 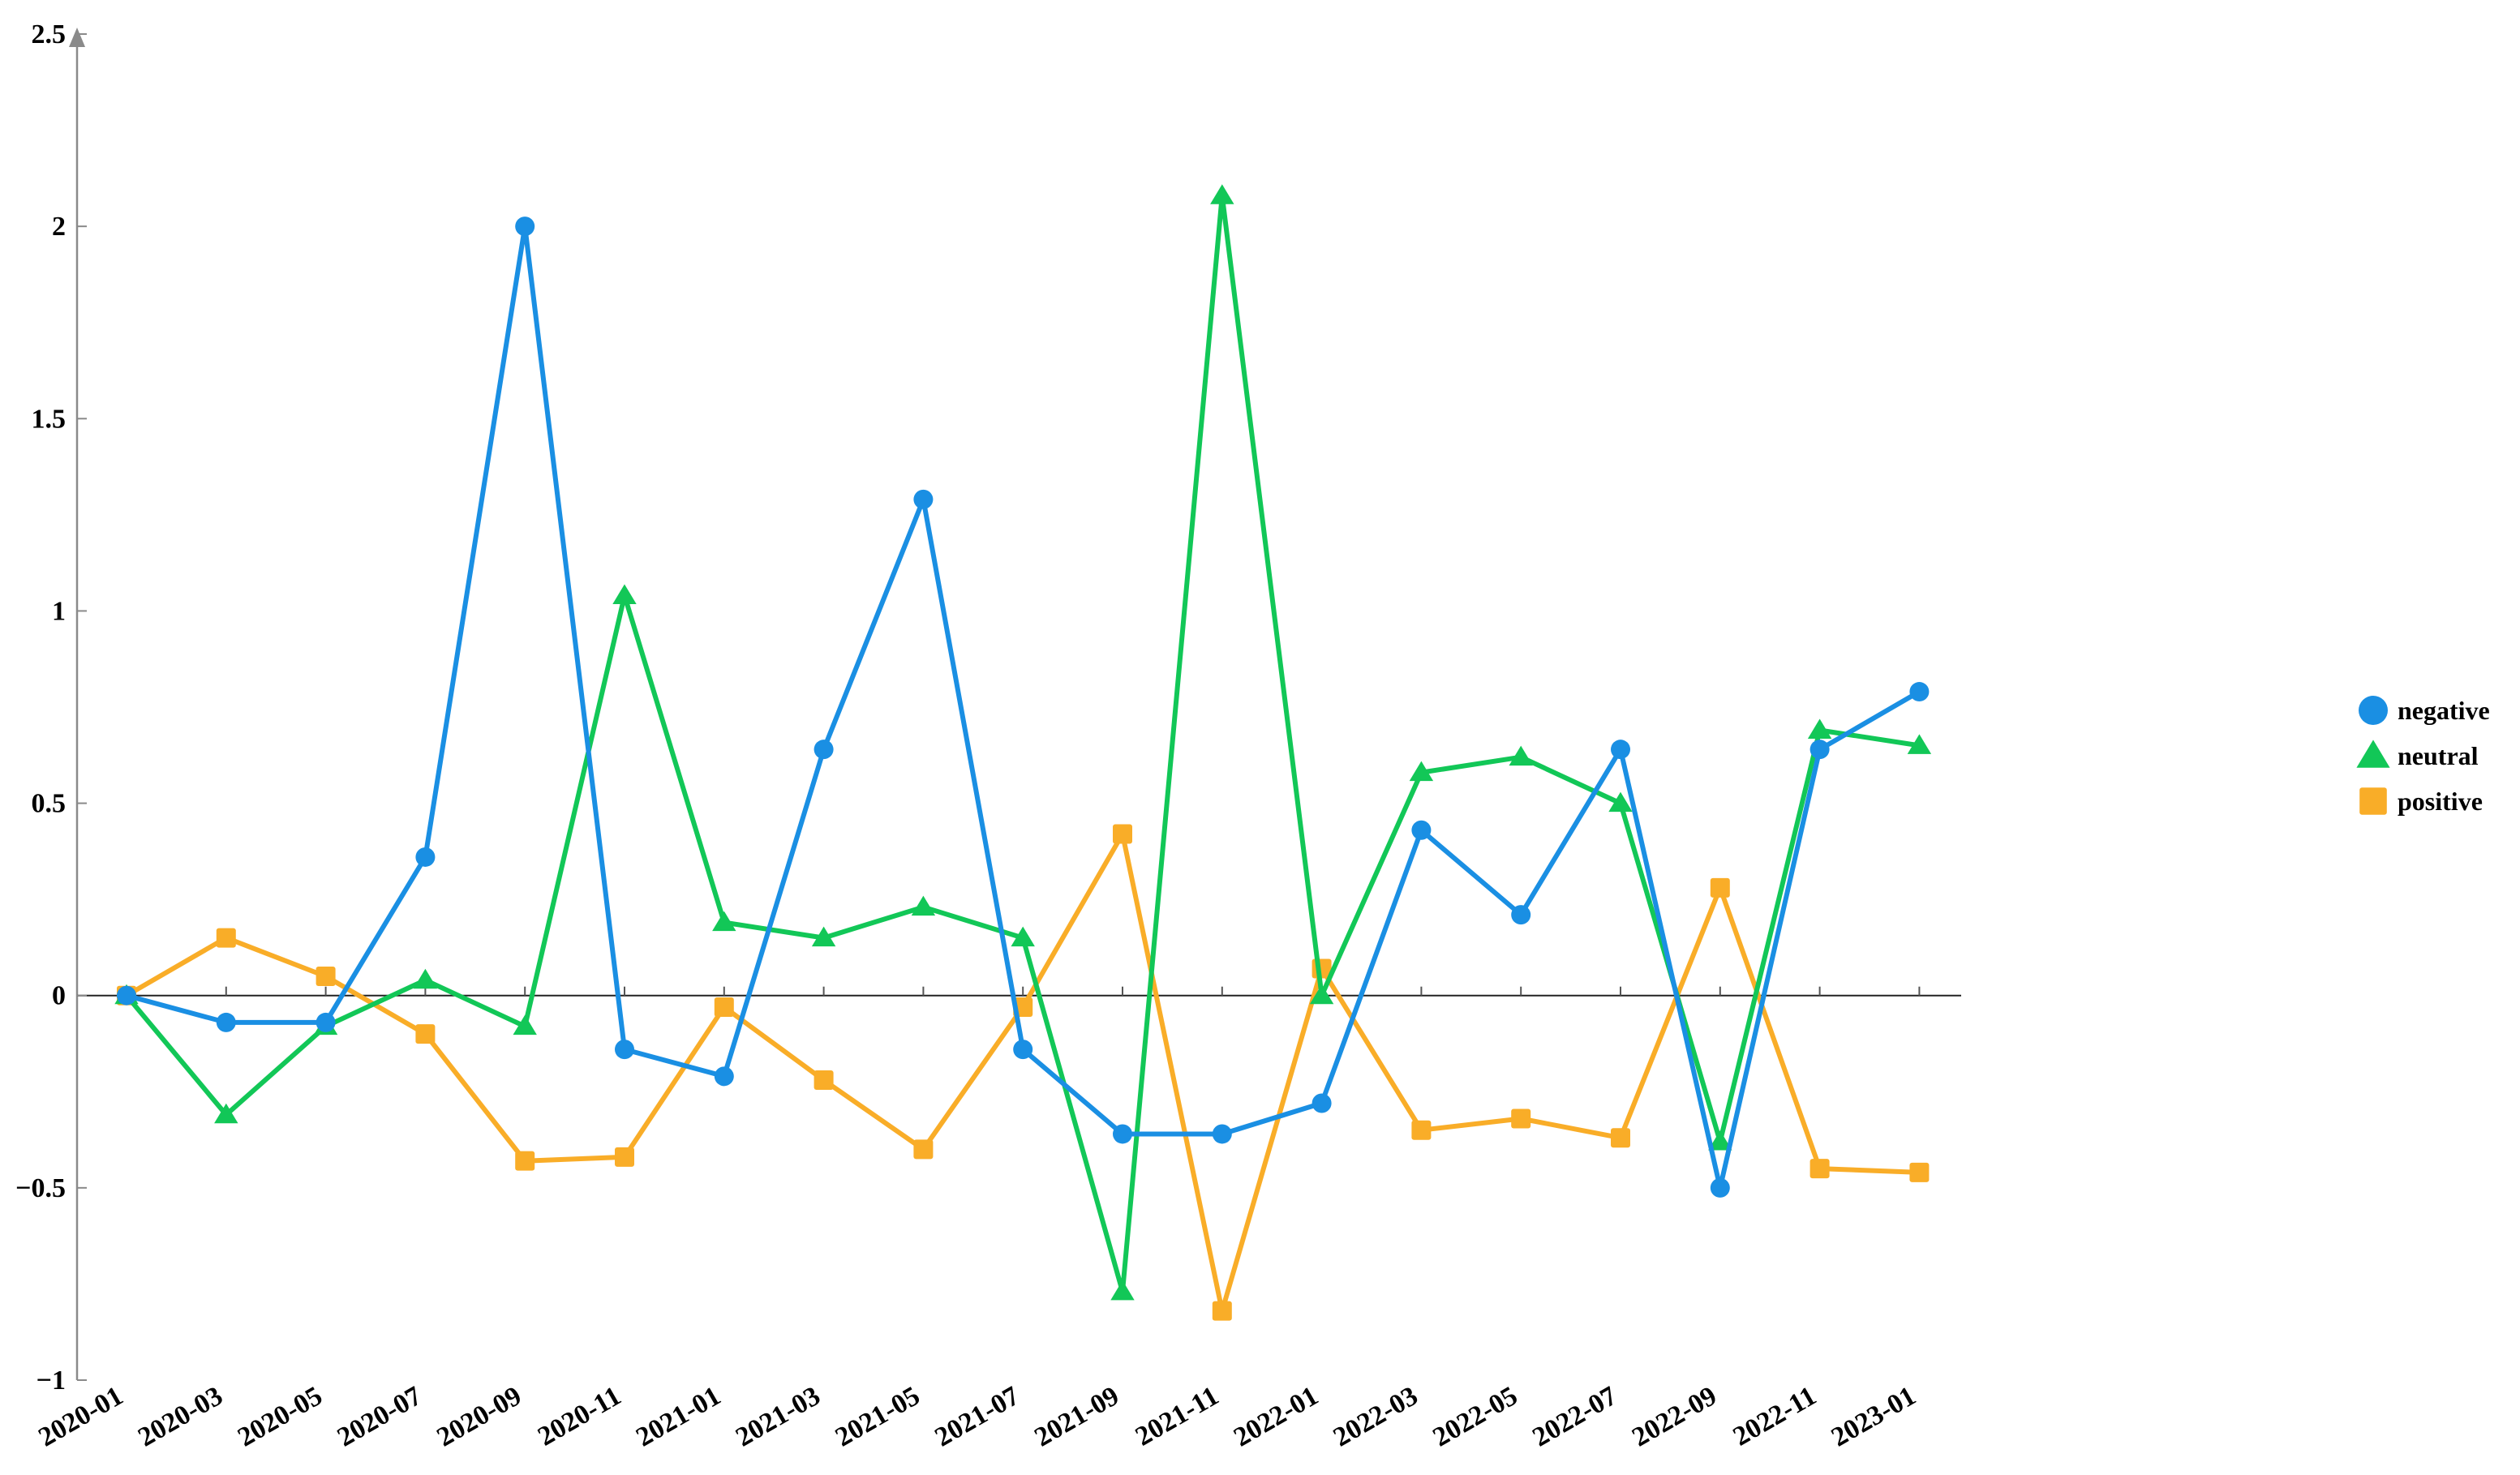 I want to click on x-tick-label: 2022-01, so click(x=1276, y=1417).